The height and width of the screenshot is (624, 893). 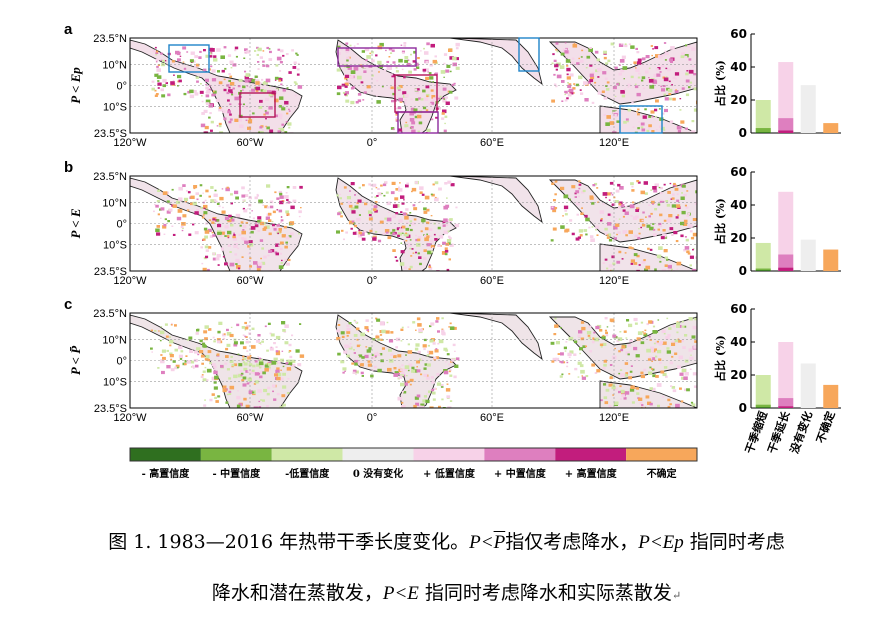 I want to click on caption-symbol-p-e: P<E, so click(x=400, y=593).